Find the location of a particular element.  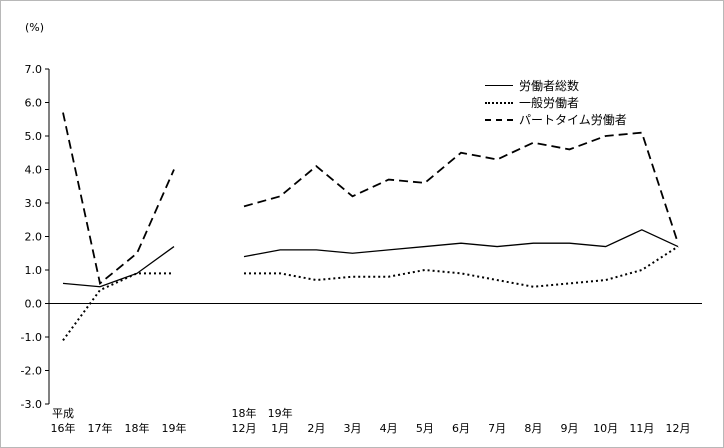

x-tick-label: 11月 is located at coordinates (641, 428).